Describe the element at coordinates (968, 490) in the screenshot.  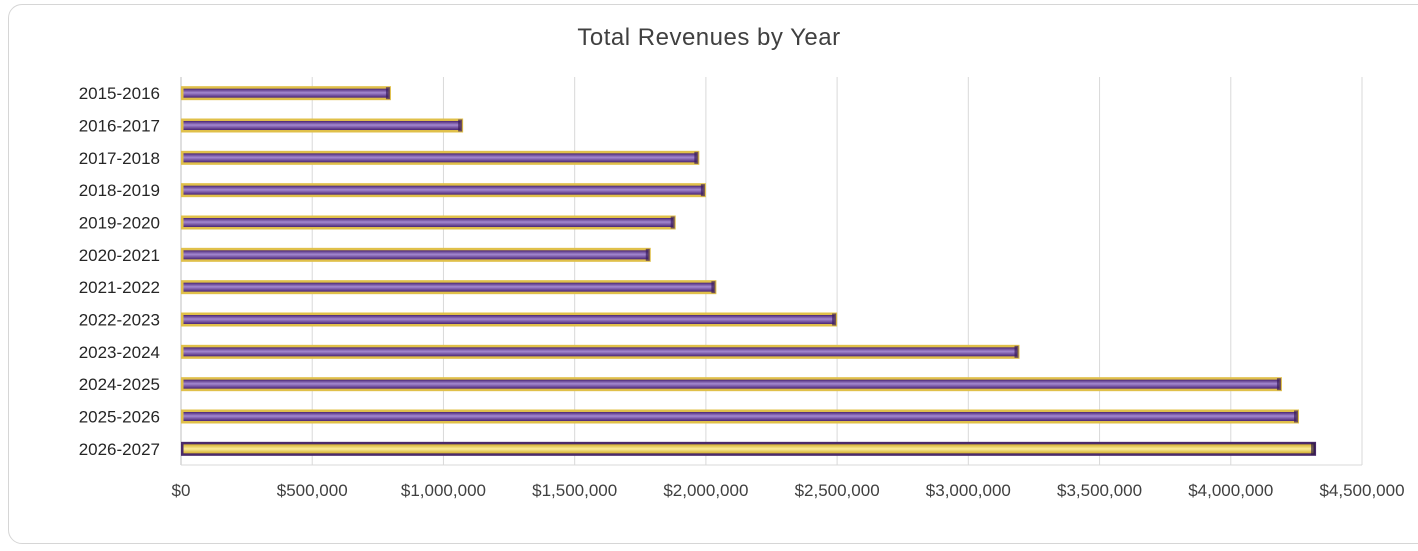
I see `x-tick-label: $3,000,000` at that location.